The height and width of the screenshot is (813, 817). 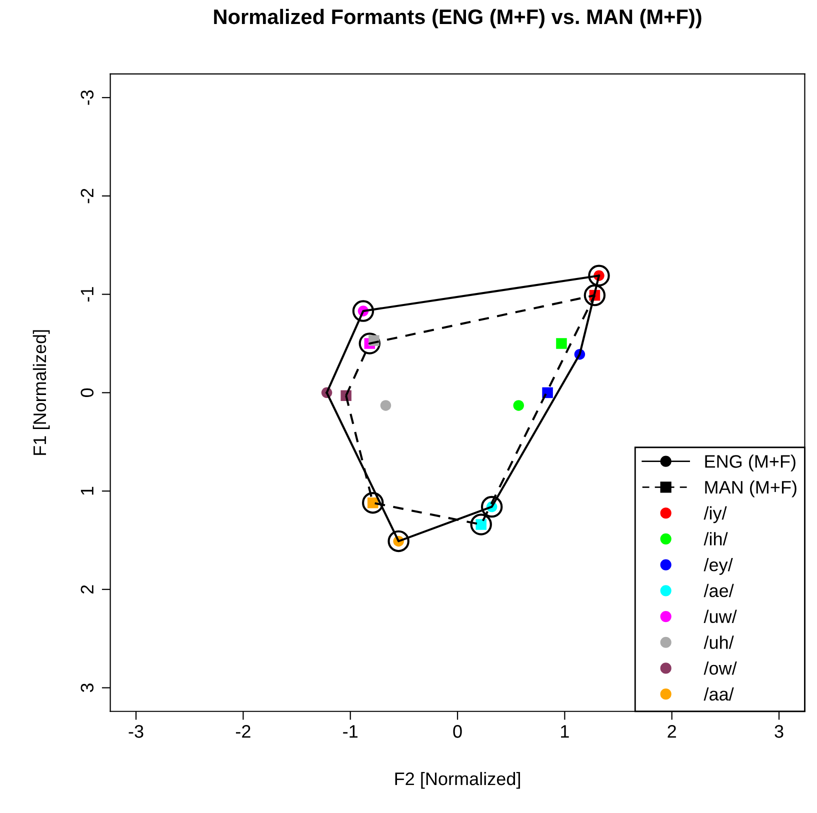 What do you see at coordinates (87, 97) in the screenshot?
I see `y-tick-label: -3` at bounding box center [87, 97].